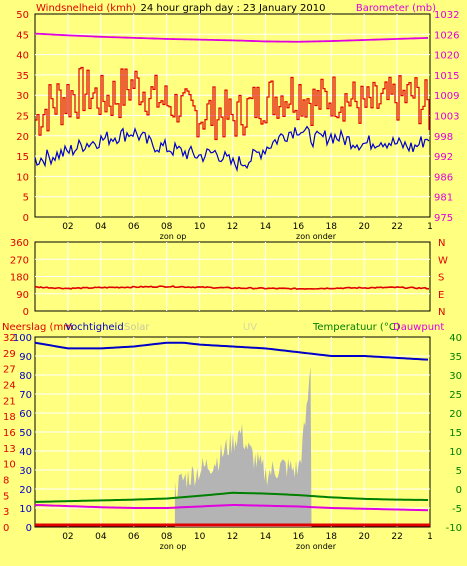  I want to click on rain-tick-label: 18, so click(9, 417).